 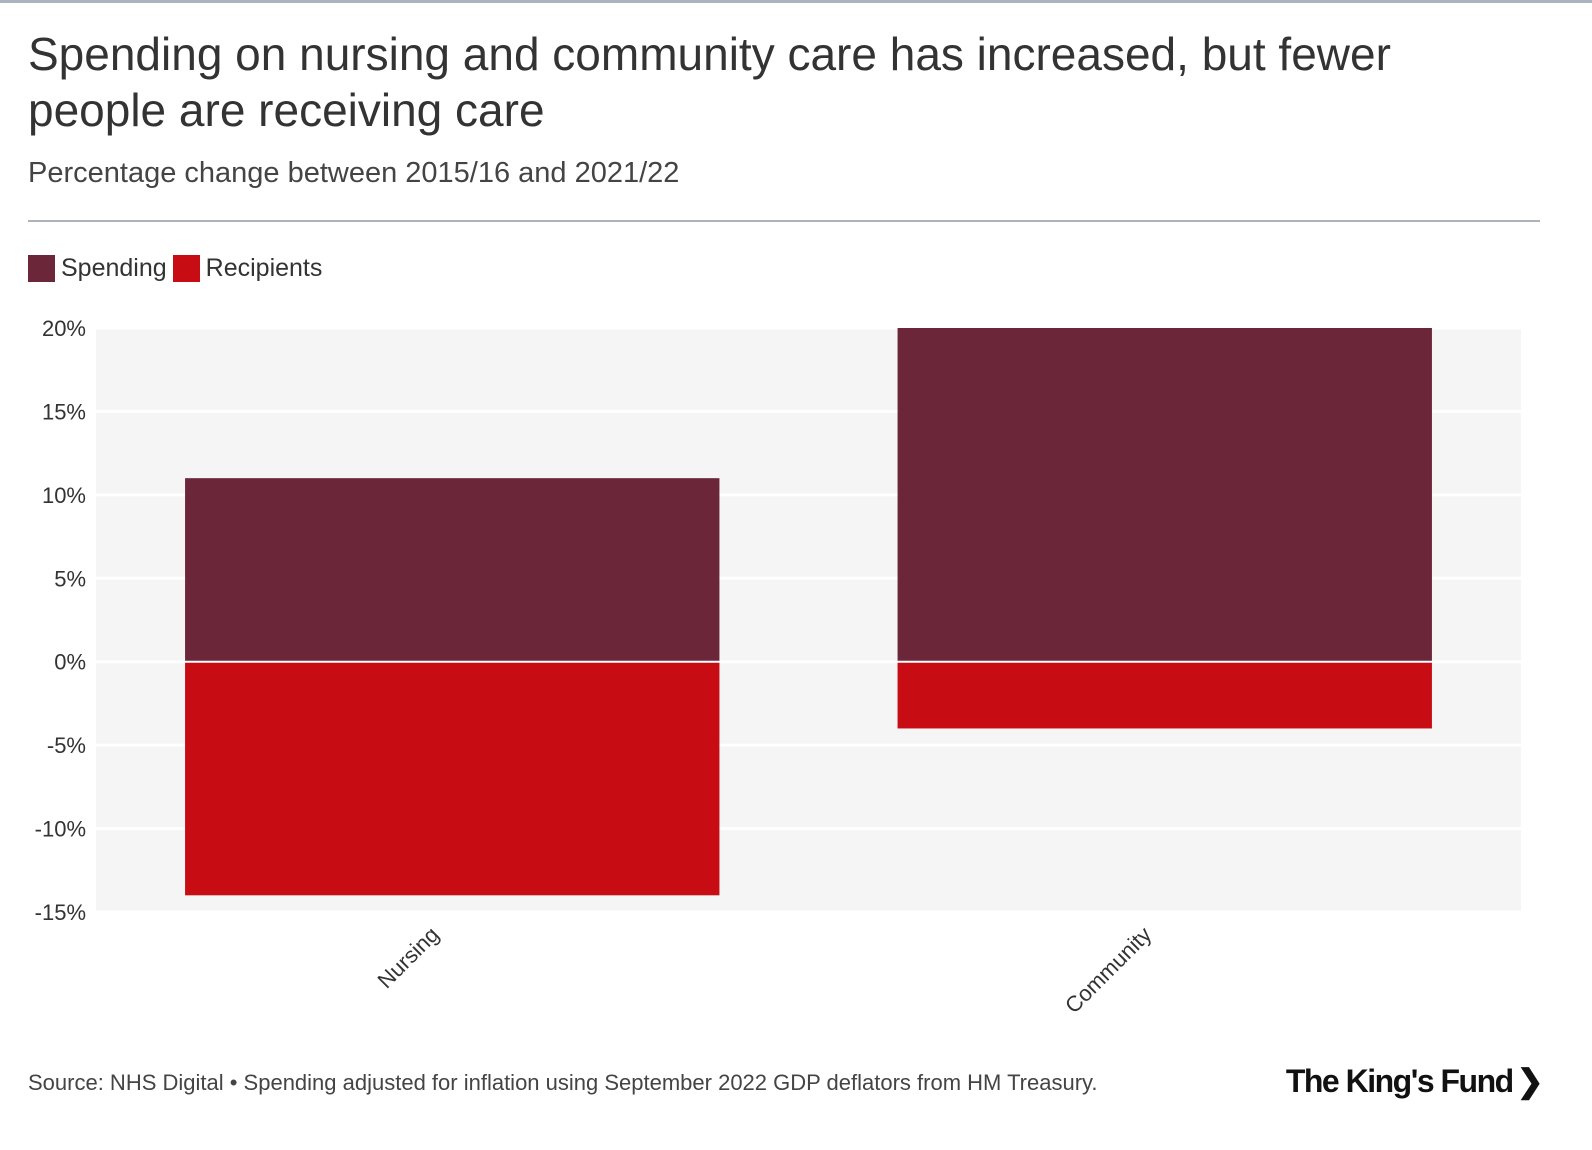 What do you see at coordinates (186, 268) in the screenshot?
I see `legend-swatch-recipients` at bounding box center [186, 268].